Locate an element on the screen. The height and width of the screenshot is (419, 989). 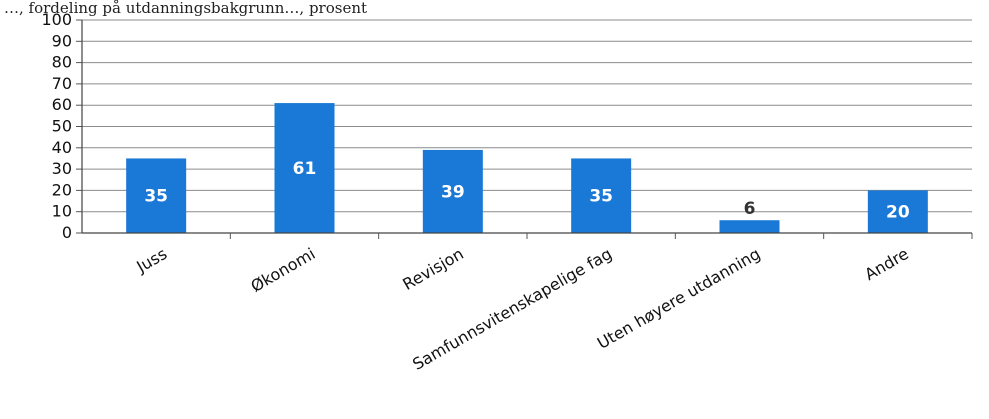
y-tick-label: 80 is located at coordinates (62, 62).